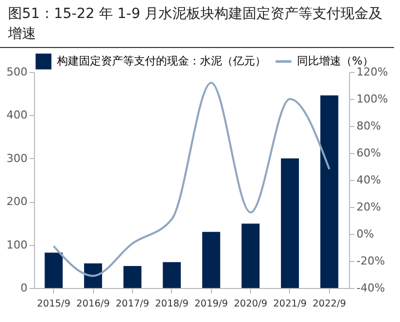 The height and width of the screenshot is (322, 400). Describe the element at coordinates (17, 245) in the screenshot. I see `y-tick-label: 100` at that location.